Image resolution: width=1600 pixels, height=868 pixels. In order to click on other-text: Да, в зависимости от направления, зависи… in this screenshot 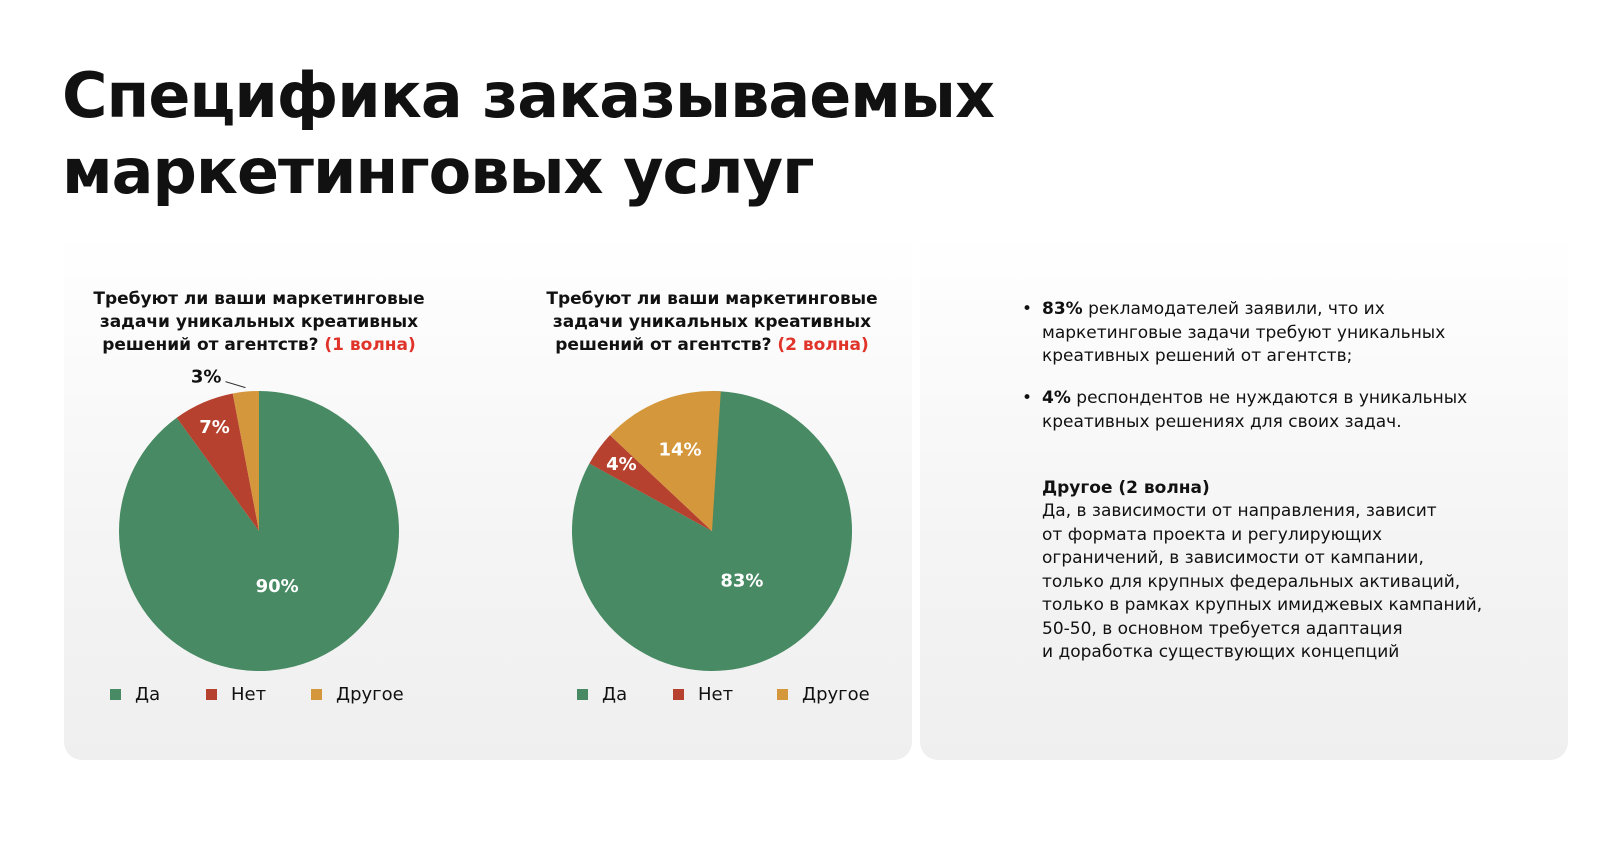, I will do `click(1262, 582)`.